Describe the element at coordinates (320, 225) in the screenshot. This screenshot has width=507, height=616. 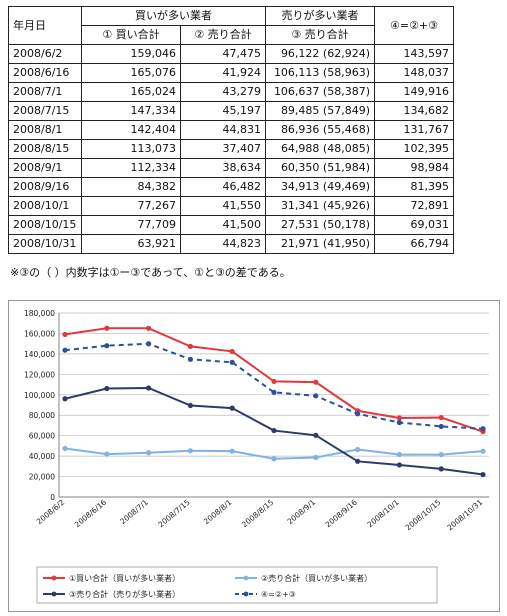
I see `cell-c3: 27,531 (50,178)` at that location.